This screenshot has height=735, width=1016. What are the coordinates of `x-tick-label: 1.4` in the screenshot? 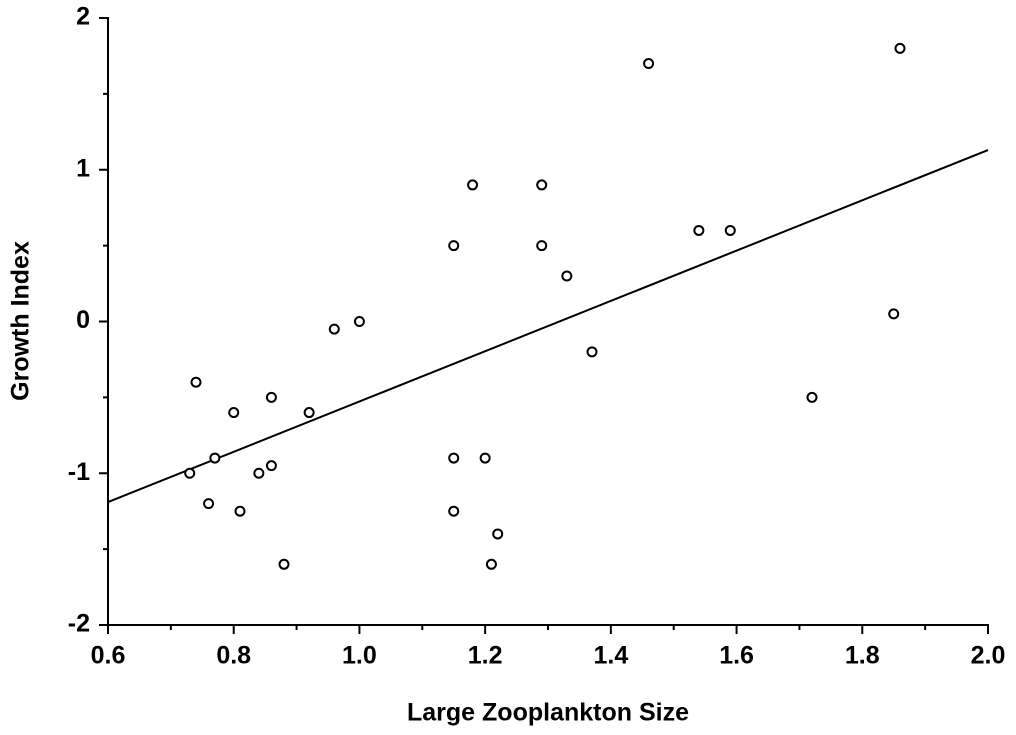 It's located at (610, 656).